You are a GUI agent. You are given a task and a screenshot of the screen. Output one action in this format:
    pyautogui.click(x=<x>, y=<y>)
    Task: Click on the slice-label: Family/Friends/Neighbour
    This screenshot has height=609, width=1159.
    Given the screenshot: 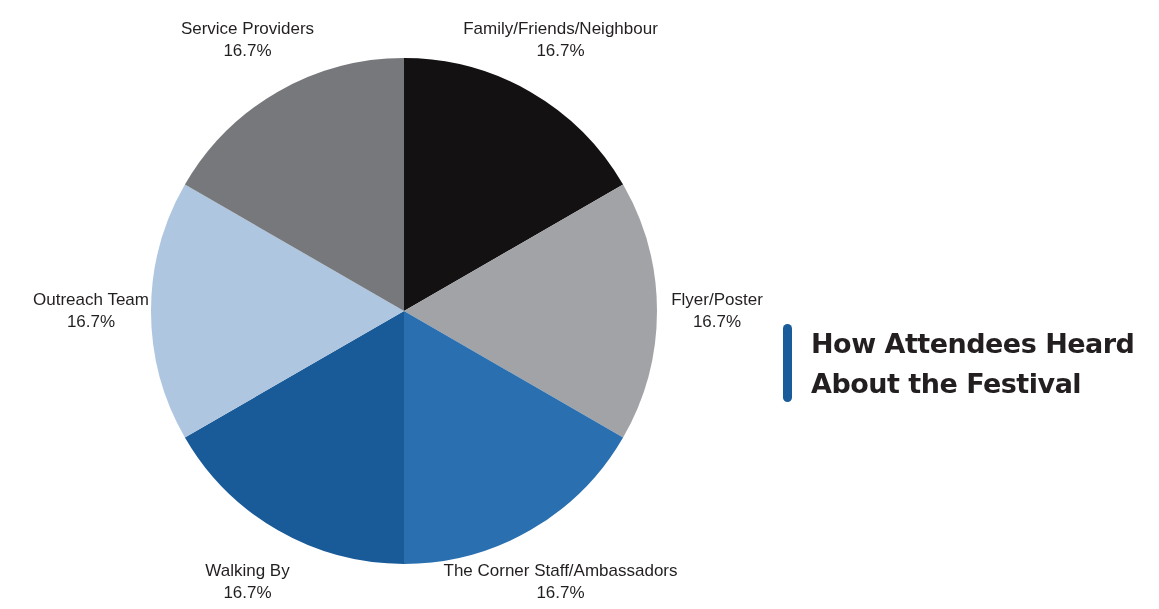 What is the action you would take?
    pyautogui.click(x=561, y=28)
    